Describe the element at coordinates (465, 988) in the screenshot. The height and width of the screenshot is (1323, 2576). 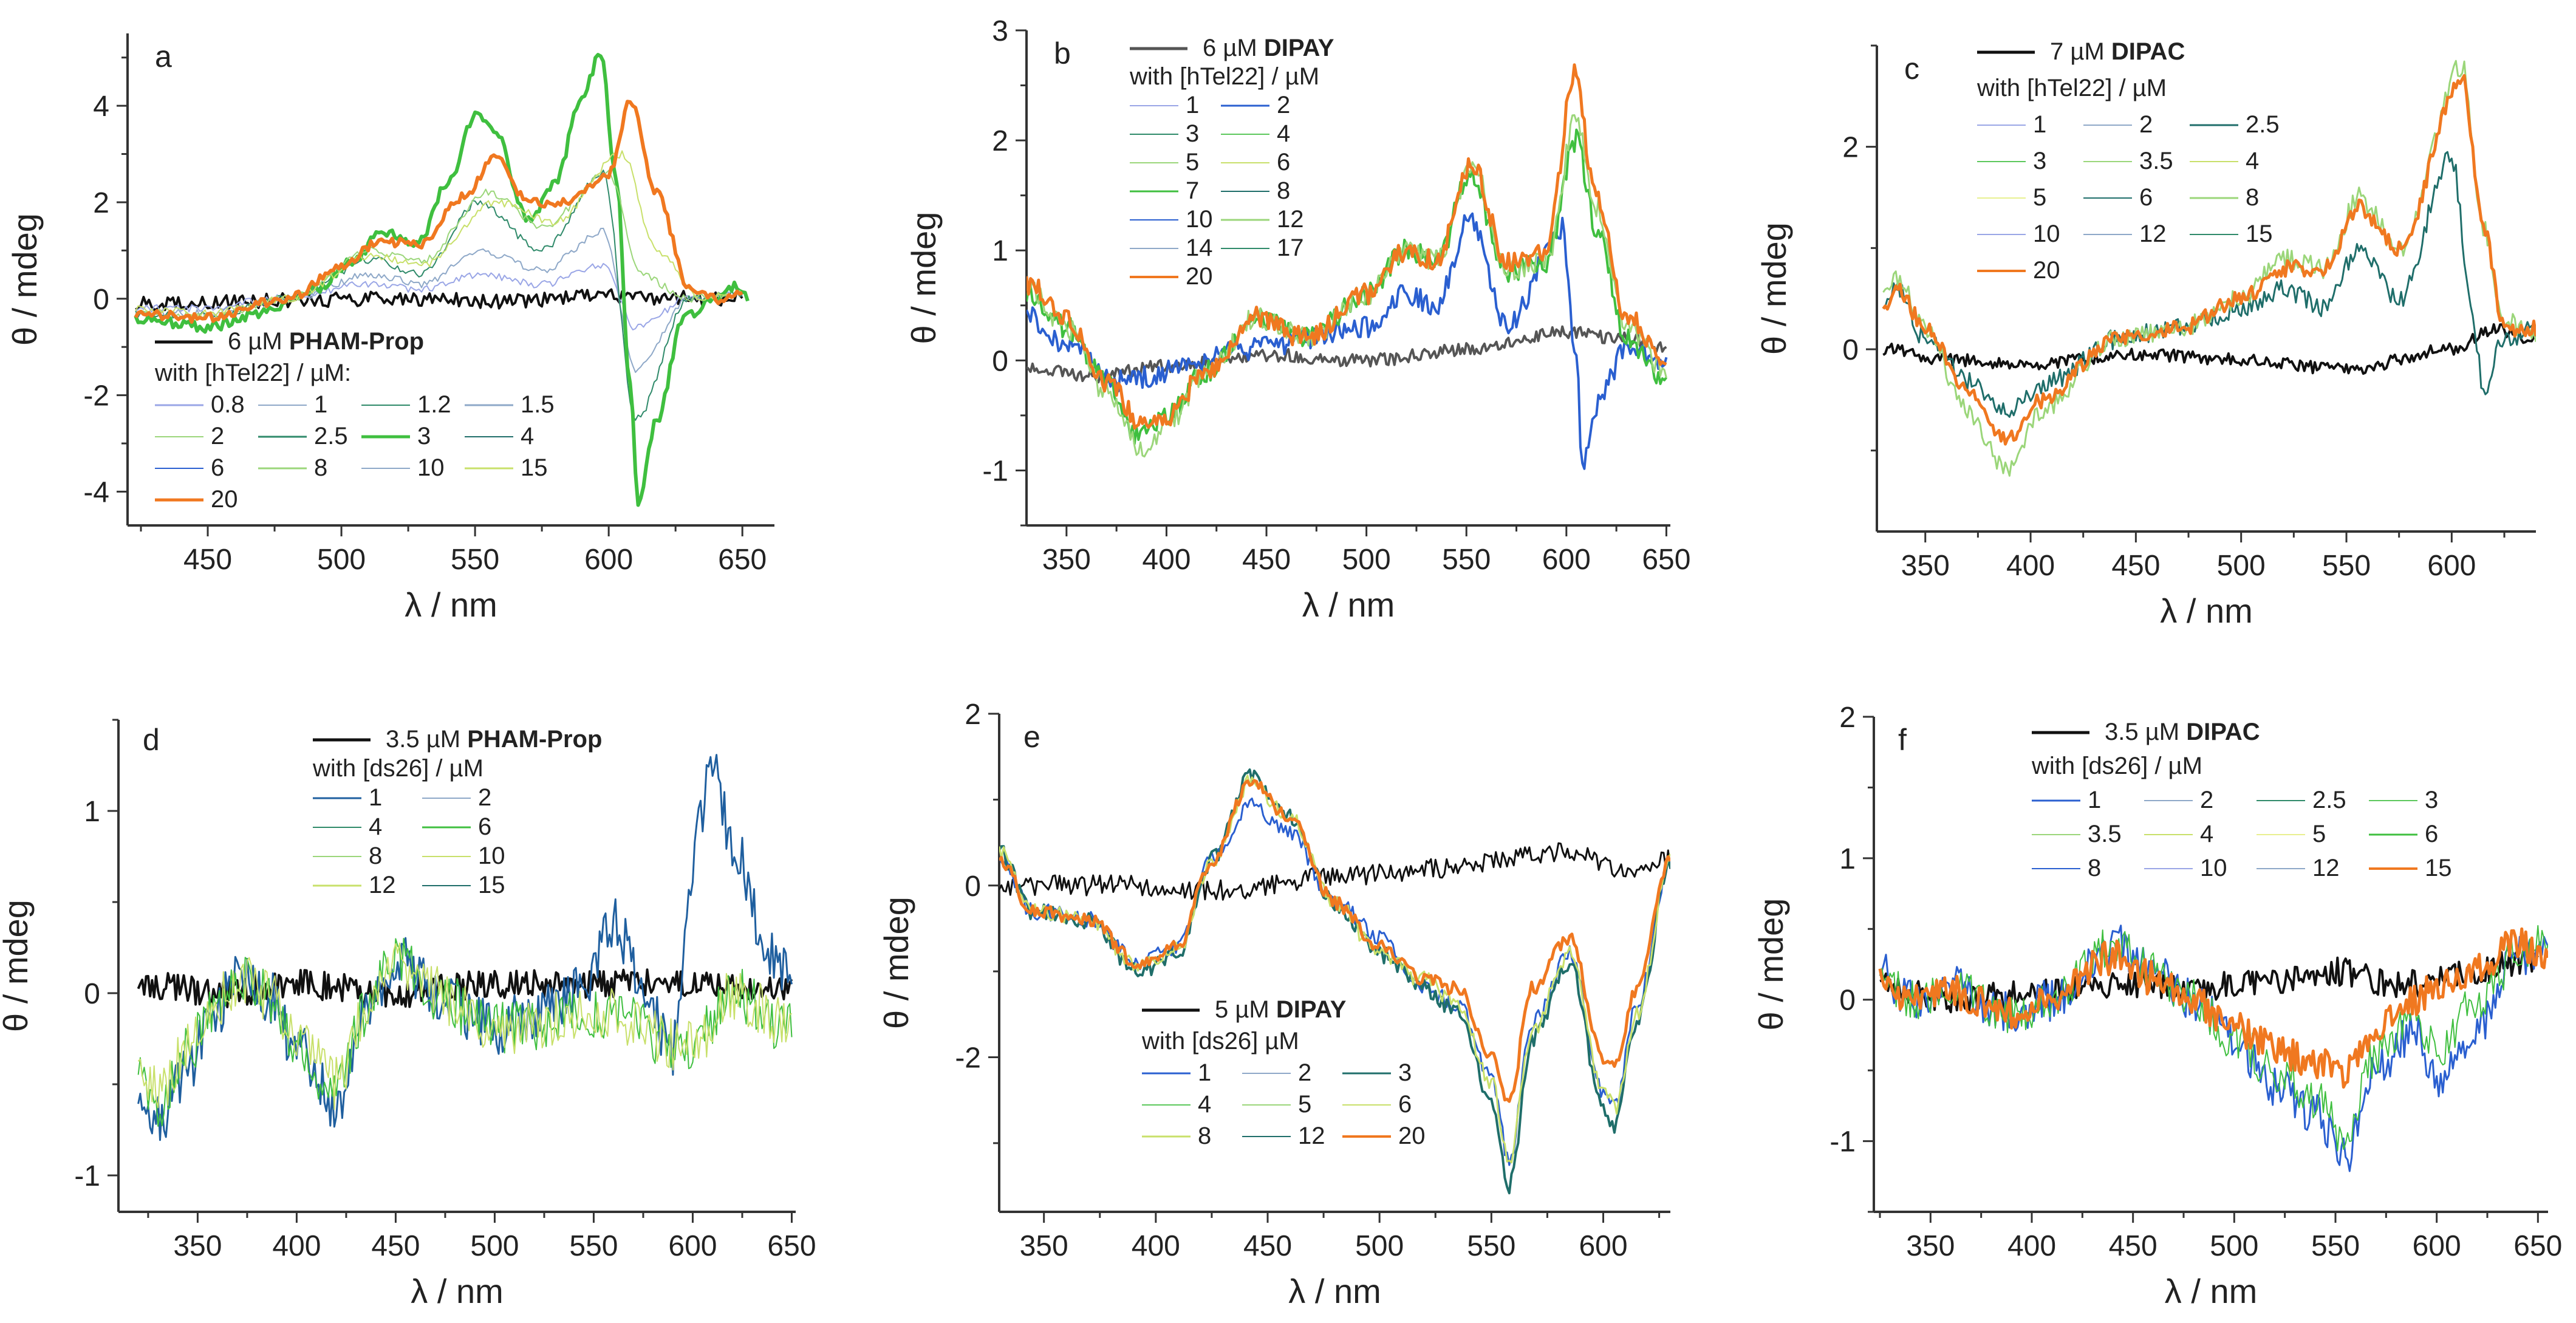
I see `series-line-3.5-M-PHAM-Prop` at that location.